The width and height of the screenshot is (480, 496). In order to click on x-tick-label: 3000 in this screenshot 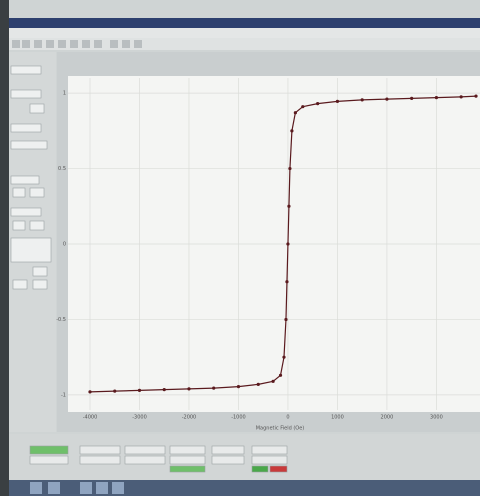, I will do `click(436, 418)`.